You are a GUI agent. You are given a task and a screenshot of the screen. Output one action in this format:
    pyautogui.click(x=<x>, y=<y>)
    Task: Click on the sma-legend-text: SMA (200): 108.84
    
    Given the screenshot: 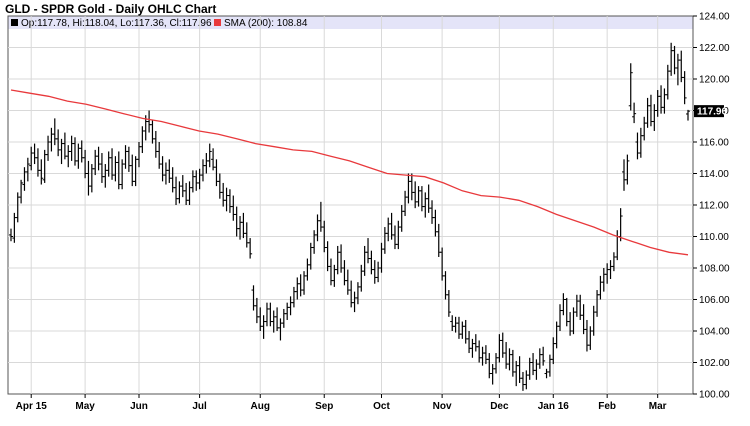 What is the action you would take?
    pyautogui.click(x=266, y=23)
    